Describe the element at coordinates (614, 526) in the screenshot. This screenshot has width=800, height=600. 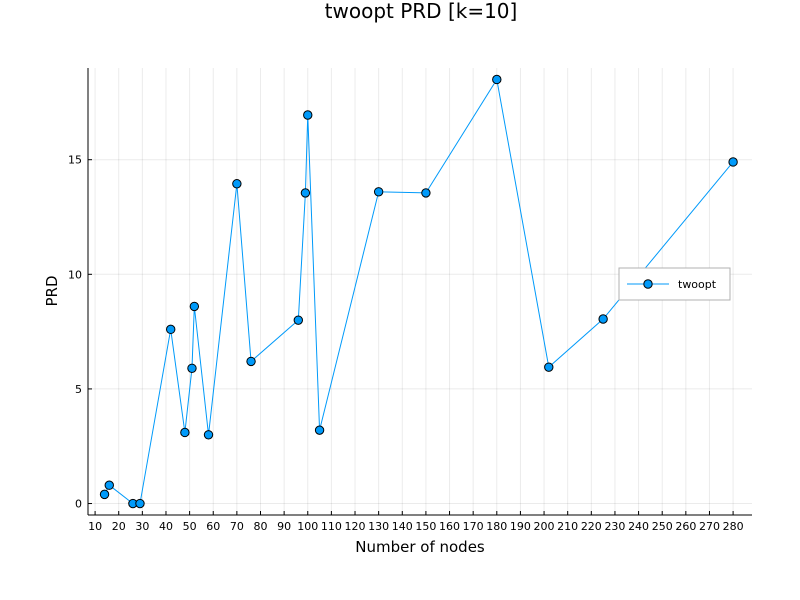
I see `x-tick-label: 230` at that location.